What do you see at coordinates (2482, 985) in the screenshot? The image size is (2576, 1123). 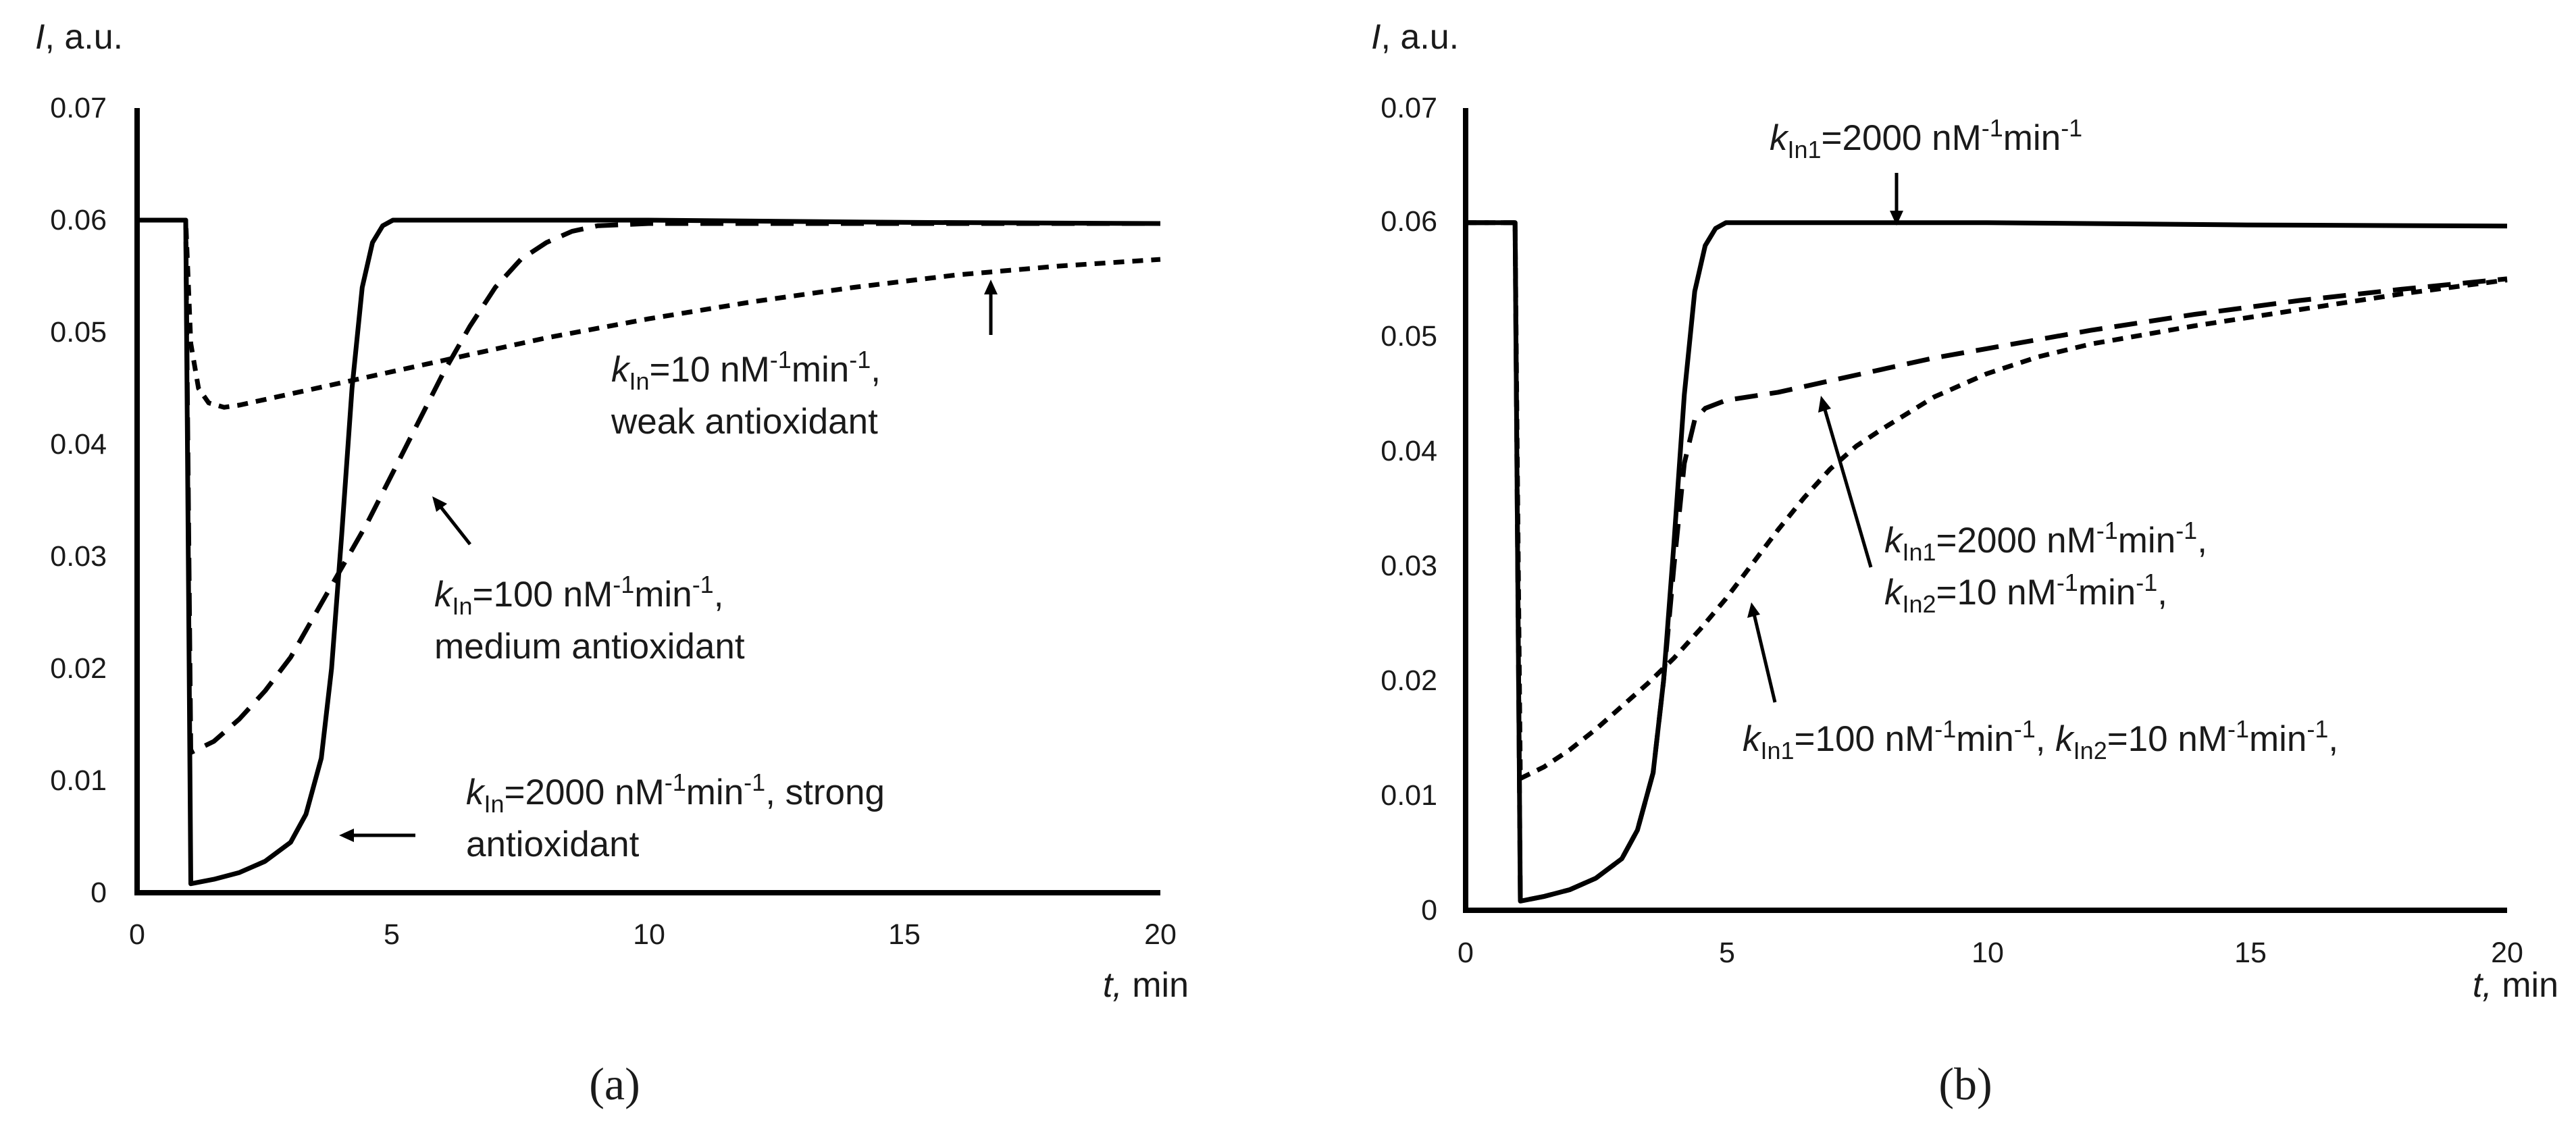 I see `chart-b-xlabel-var: t,` at bounding box center [2482, 985].